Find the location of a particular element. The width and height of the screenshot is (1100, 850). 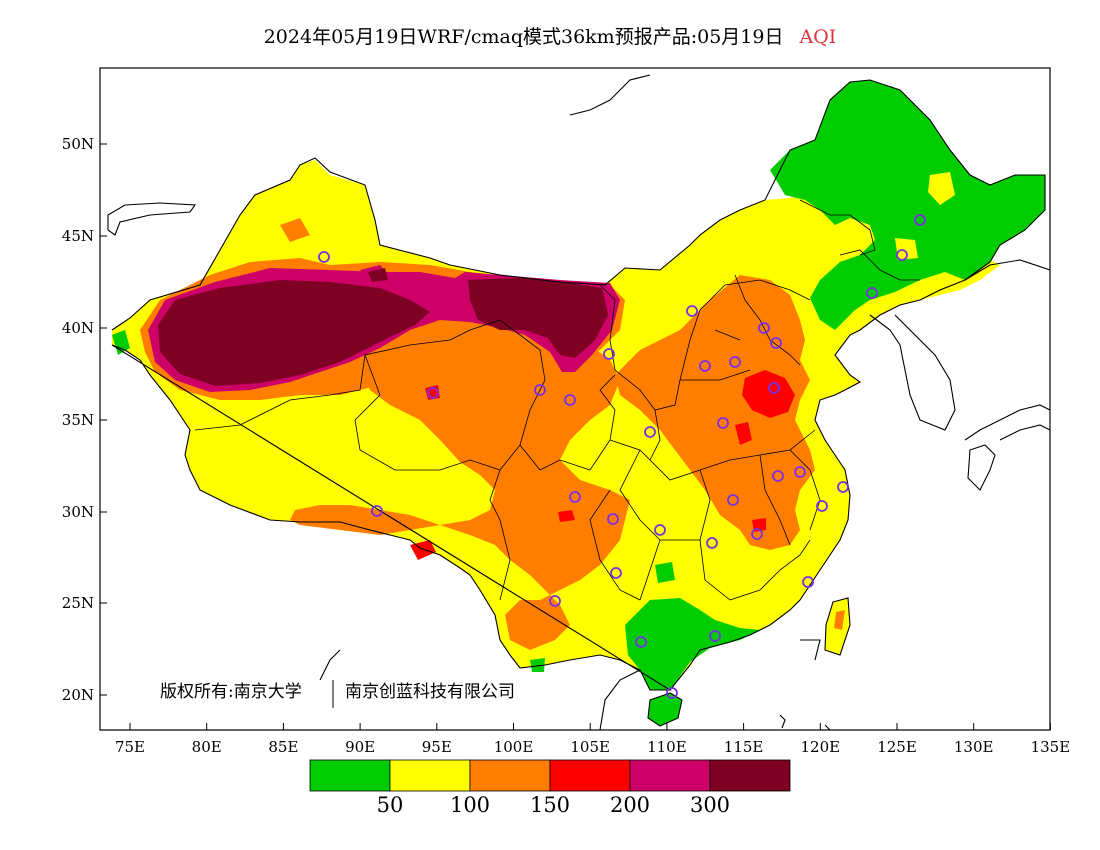

aqi-spot-unhealthy-henan is located at coordinates (743, 433).